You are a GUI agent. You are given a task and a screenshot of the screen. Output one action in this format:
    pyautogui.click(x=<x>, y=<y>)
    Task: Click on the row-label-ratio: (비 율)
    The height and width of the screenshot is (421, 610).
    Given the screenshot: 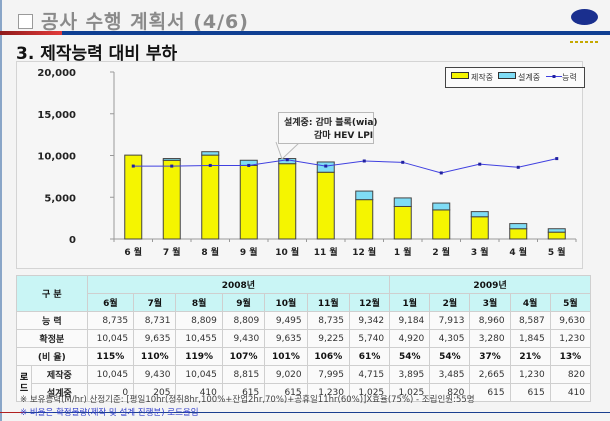 What is the action you would take?
    pyautogui.click(x=52, y=356)
    